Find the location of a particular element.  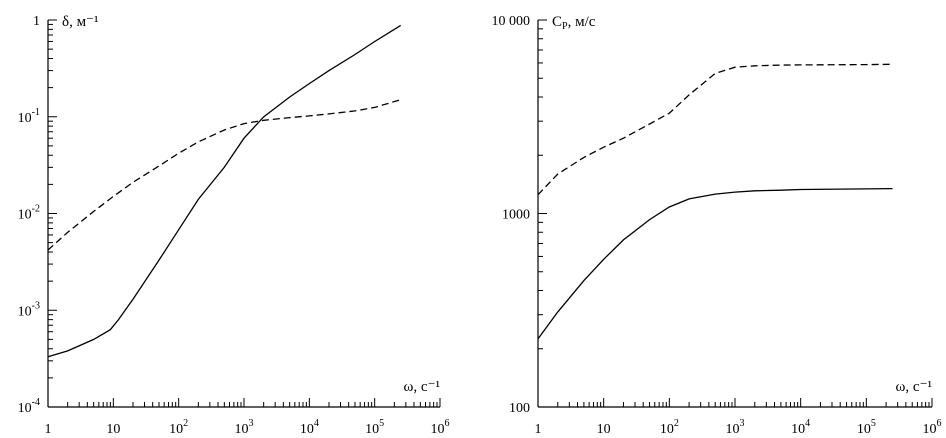

y-tick-base: 10 000 is located at coordinates (511, 21).